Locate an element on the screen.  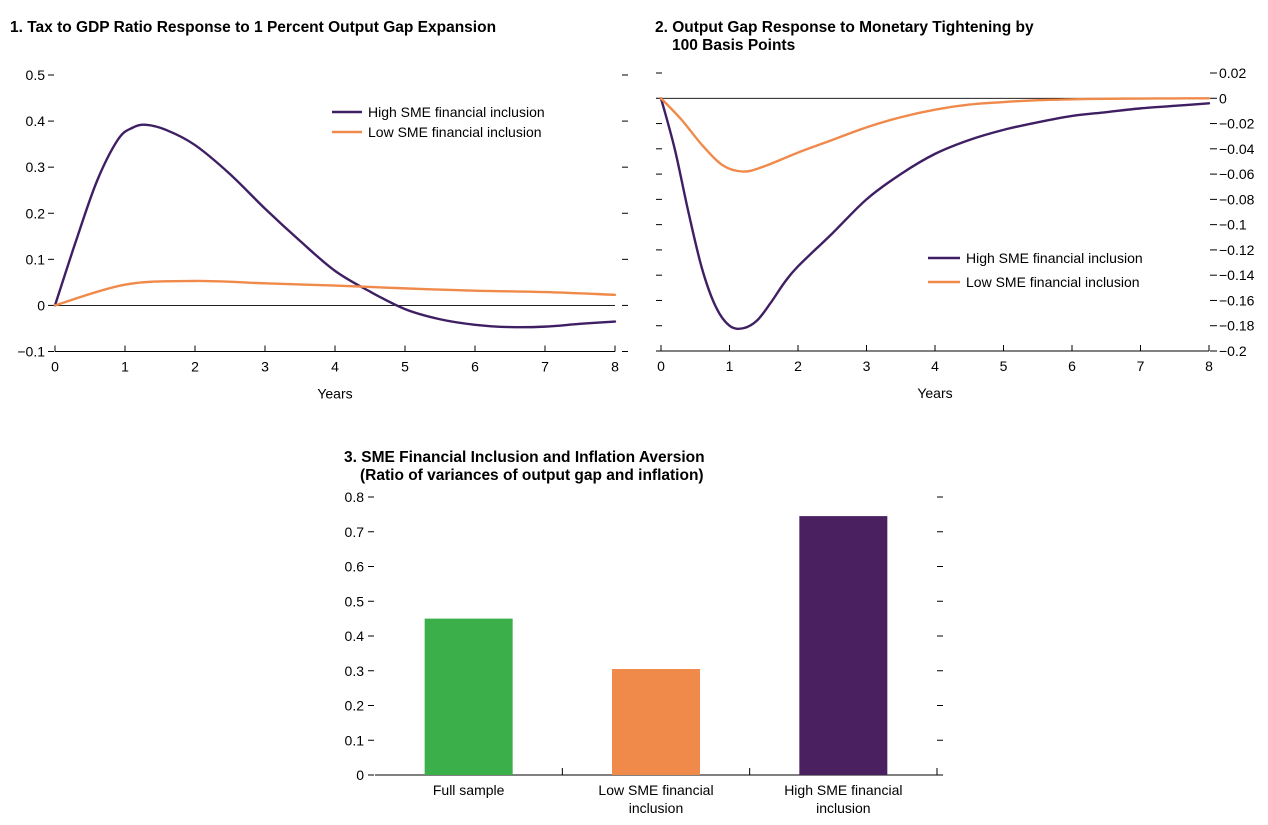
p3-y-tick-label: 0.2 is located at coordinates (355, 706).